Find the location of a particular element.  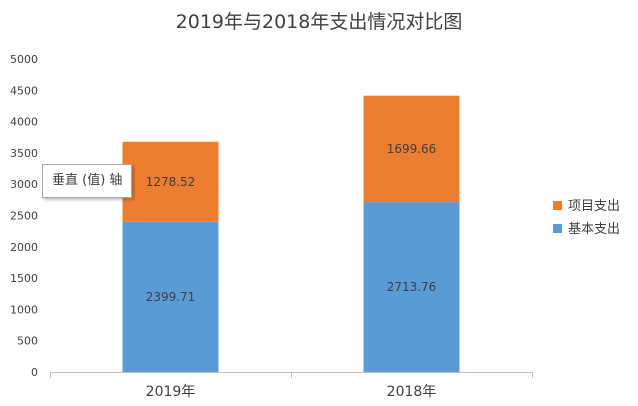

x-tick-label: 2018年 is located at coordinates (412, 392).